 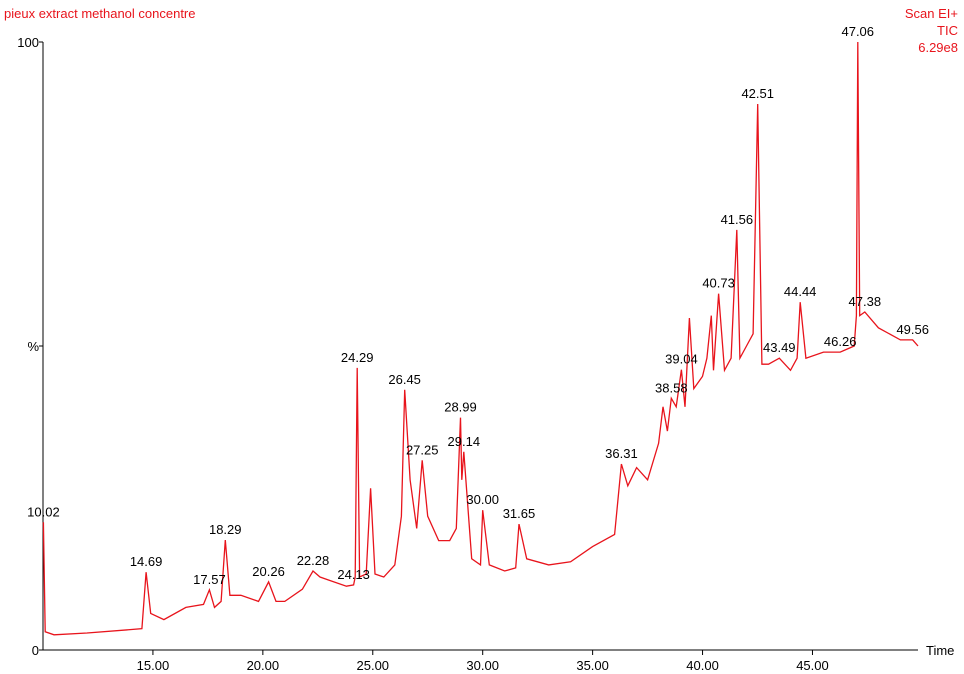 What do you see at coordinates (865, 301) in the screenshot?
I see `peak-label: 47.38` at bounding box center [865, 301].